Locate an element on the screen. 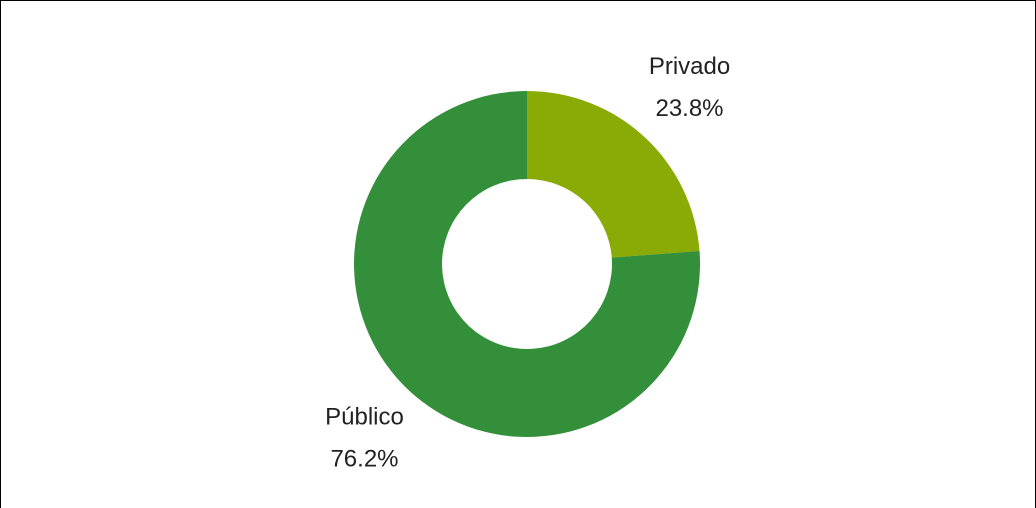 The height and width of the screenshot is (508, 1036). slice-value-label: 76.2% is located at coordinates (364, 459).